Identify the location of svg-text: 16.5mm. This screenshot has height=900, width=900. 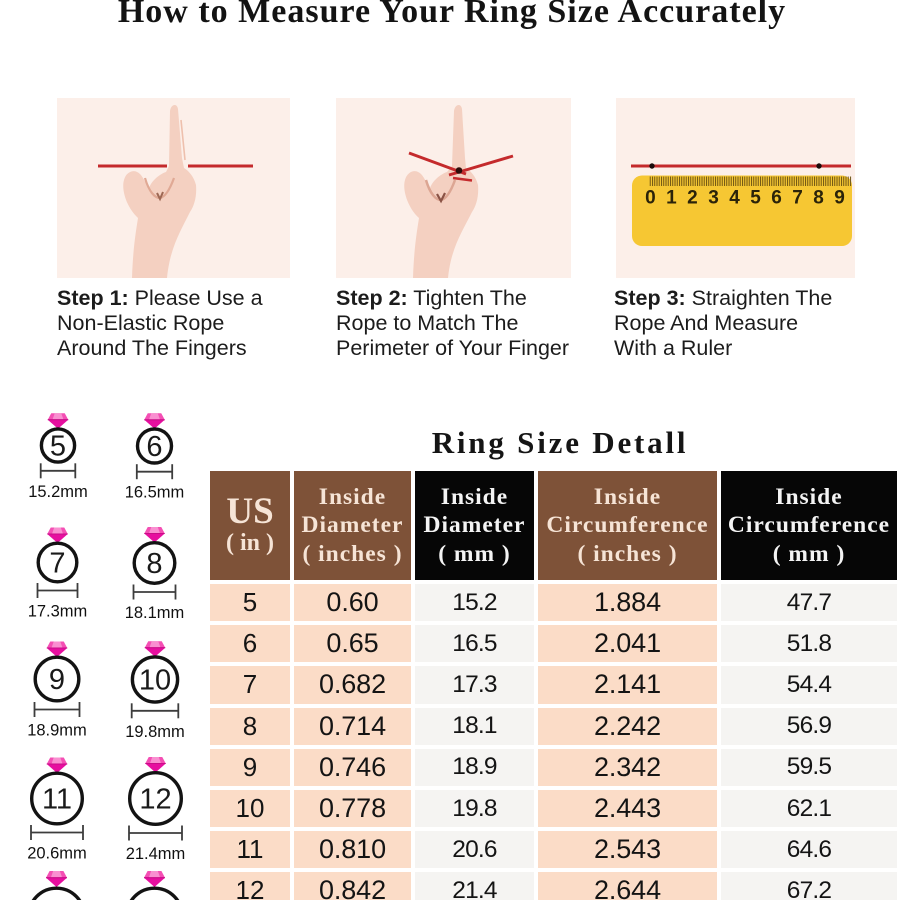
(155, 493).